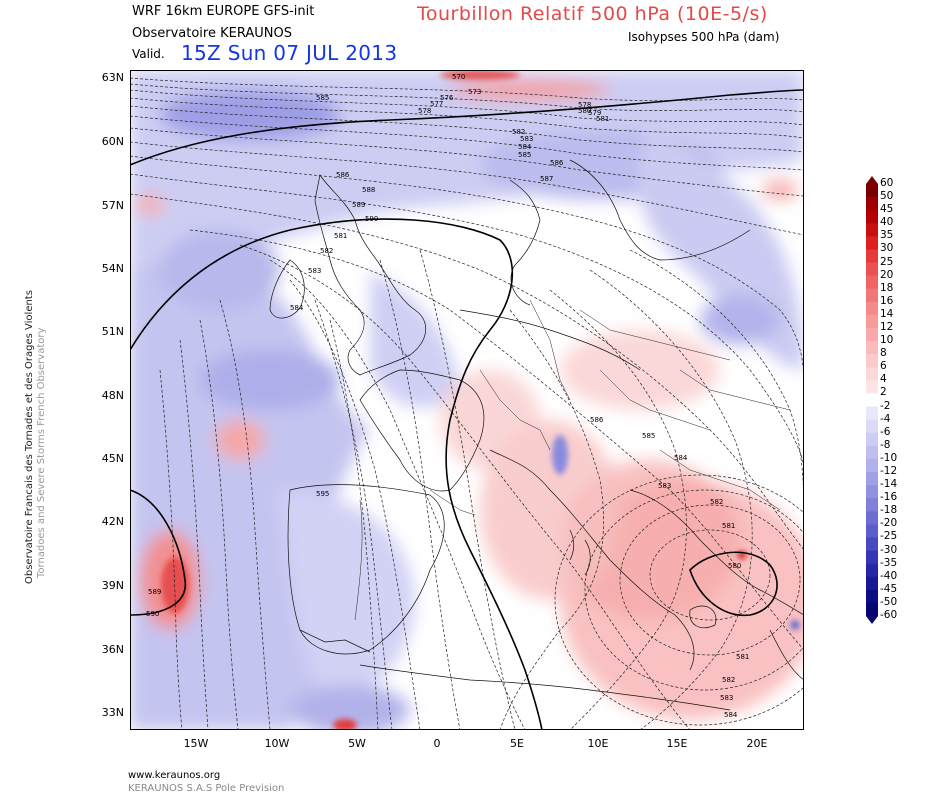 Image resolution: width=937 pixels, height=800 pixels. I want to click on colorbar-label: -2, so click(885, 405).